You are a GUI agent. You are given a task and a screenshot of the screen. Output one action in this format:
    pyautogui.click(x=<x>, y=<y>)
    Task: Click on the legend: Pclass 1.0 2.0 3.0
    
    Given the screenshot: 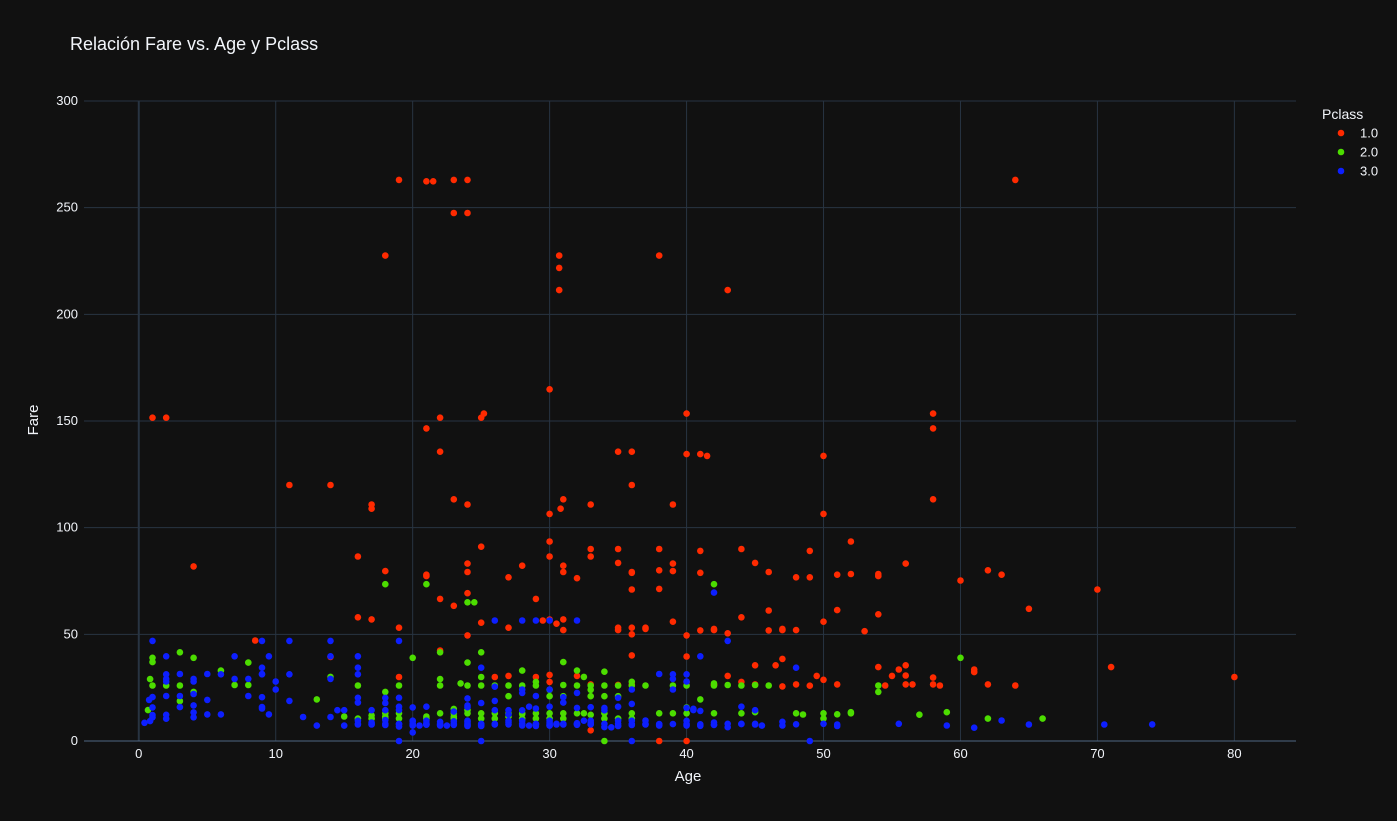 What is the action you would take?
    pyautogui.click(x=1350, y=142)
    